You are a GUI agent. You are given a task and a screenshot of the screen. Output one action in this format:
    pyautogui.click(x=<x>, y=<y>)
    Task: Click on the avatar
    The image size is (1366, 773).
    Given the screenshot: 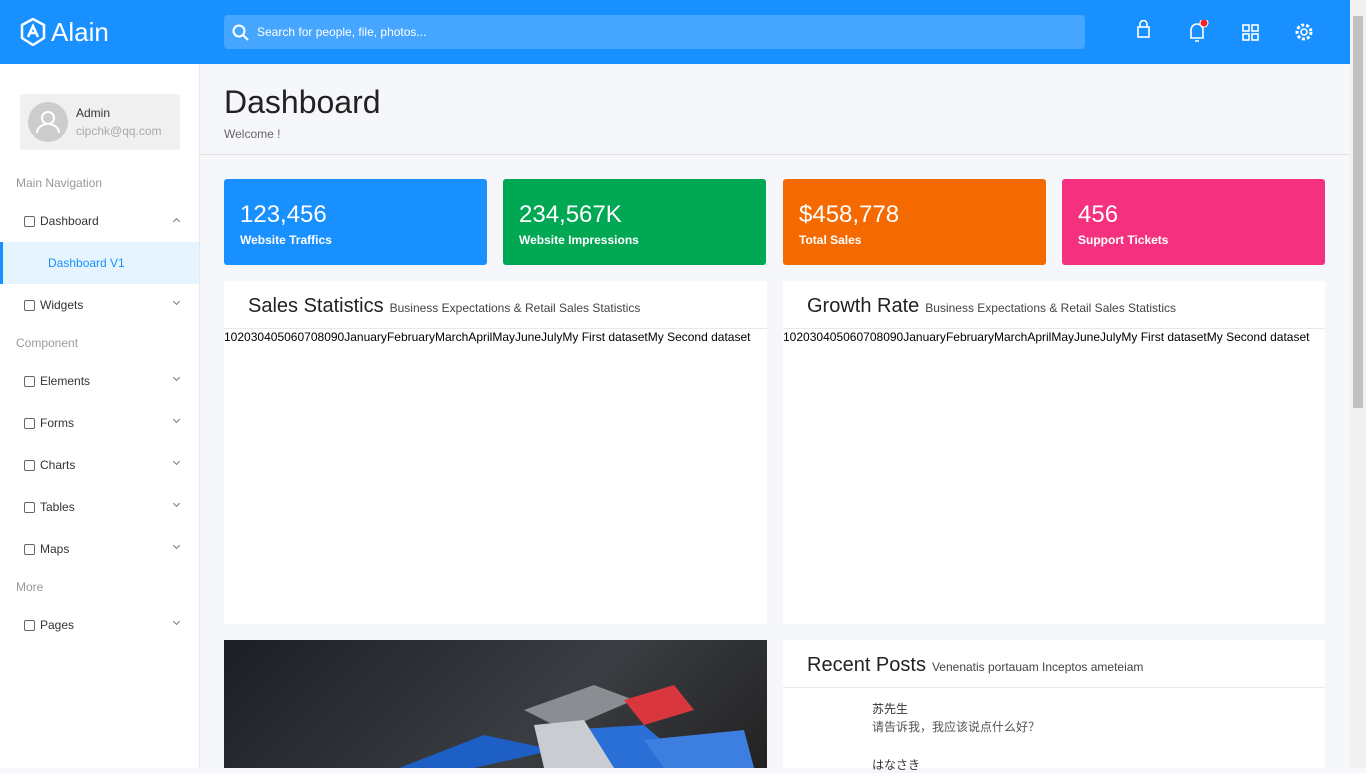 What is the action you would take?
    pyautogui.click(x=48, y=122)
    